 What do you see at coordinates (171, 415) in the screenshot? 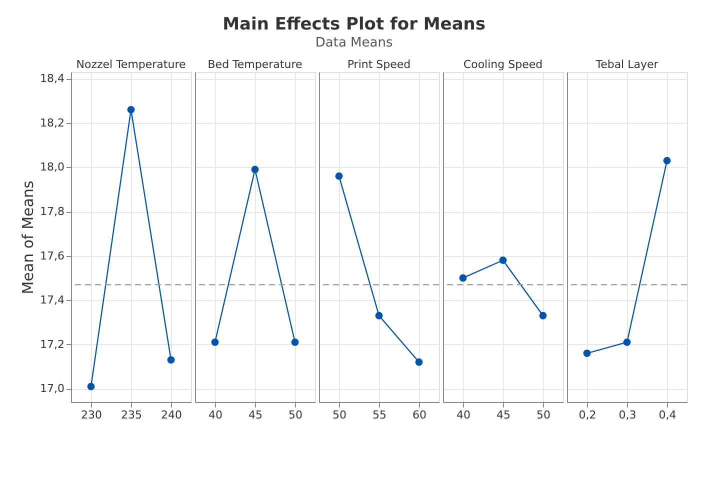
I see `x-tick-label: 240` at bounding box center [171, 415].